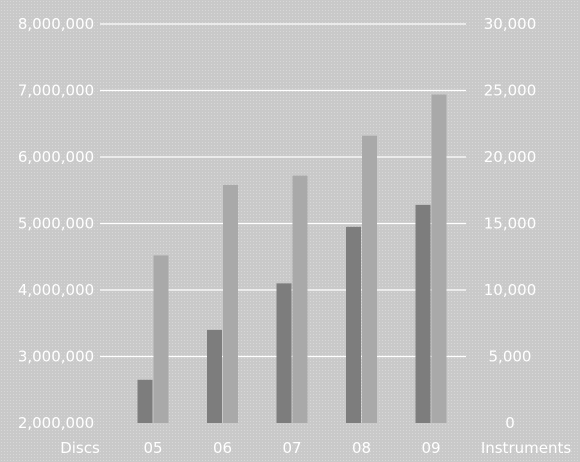 The height and width of the screenshot is (462, 580). What do you see at coordinates (526, 448) in the screenshot?
I see `right-axis-label: Instruments` at bounding box center [526, 448].